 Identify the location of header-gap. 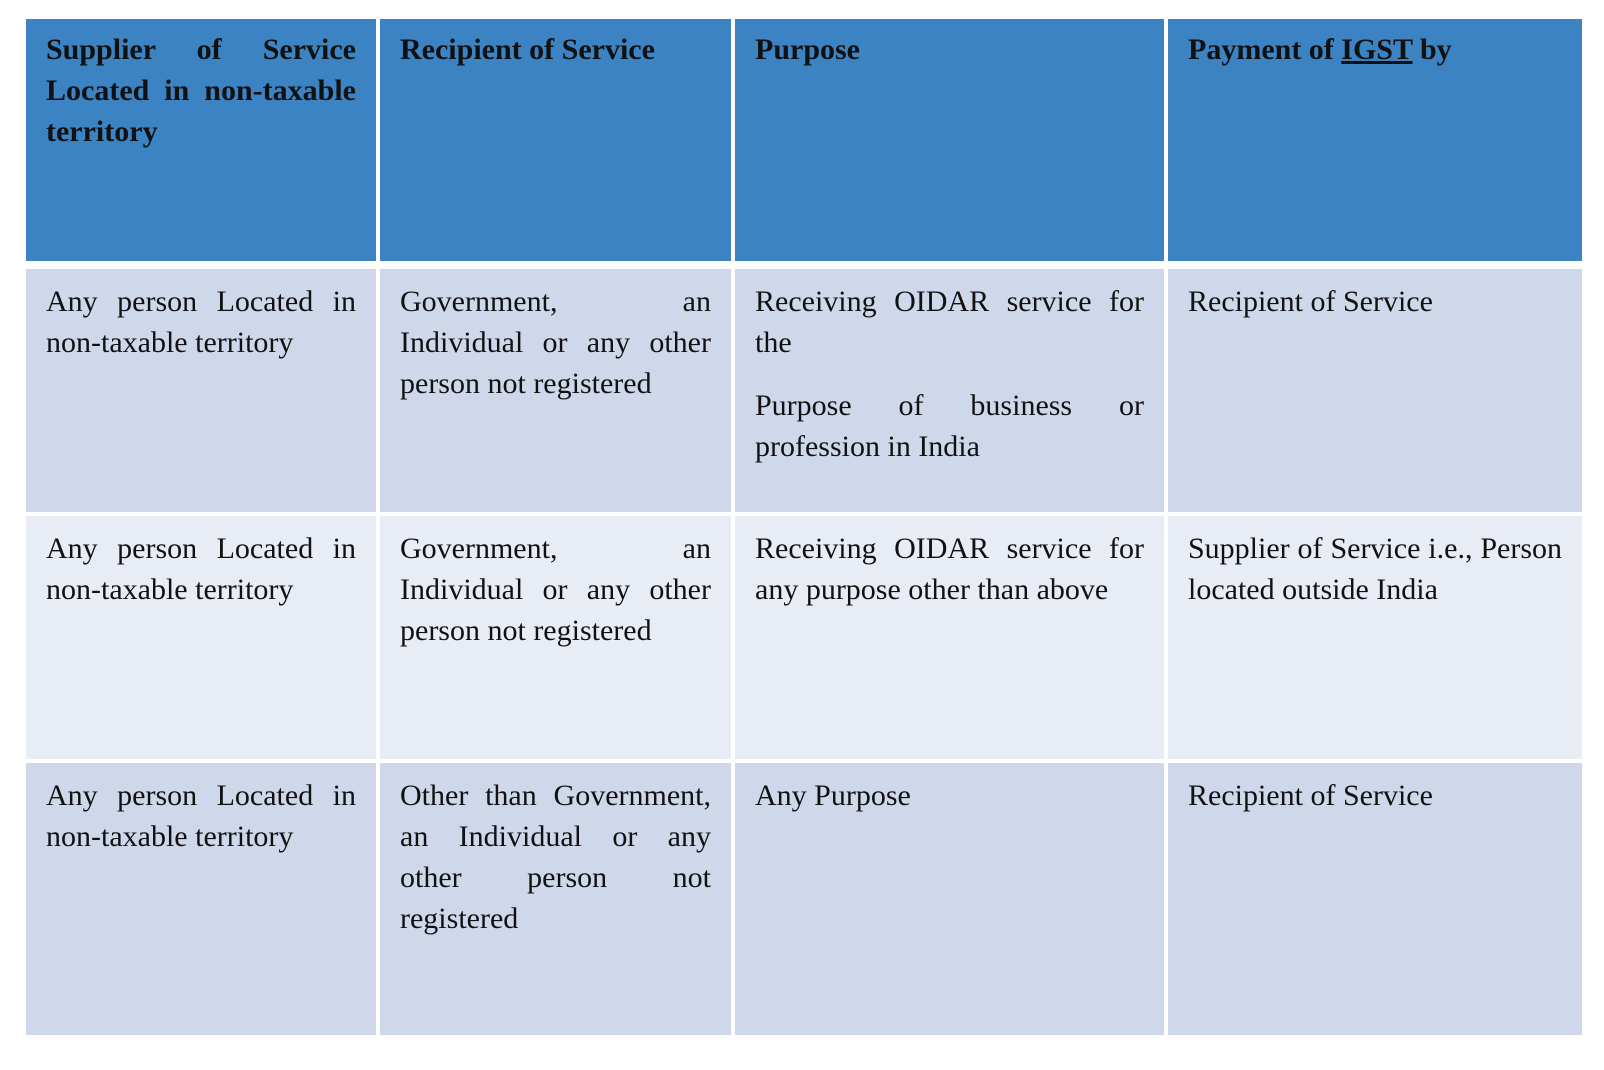
(804, 265).